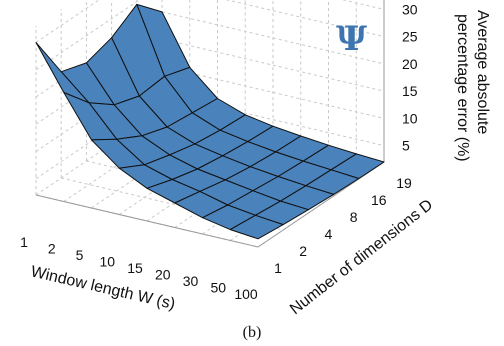 Image resolution: width=504 pixels, height=346 pixels. What do you see at coordinates (410, 64) in the screenshot?
I see `z-tick-label: 20` at bounding box center [410, 64].